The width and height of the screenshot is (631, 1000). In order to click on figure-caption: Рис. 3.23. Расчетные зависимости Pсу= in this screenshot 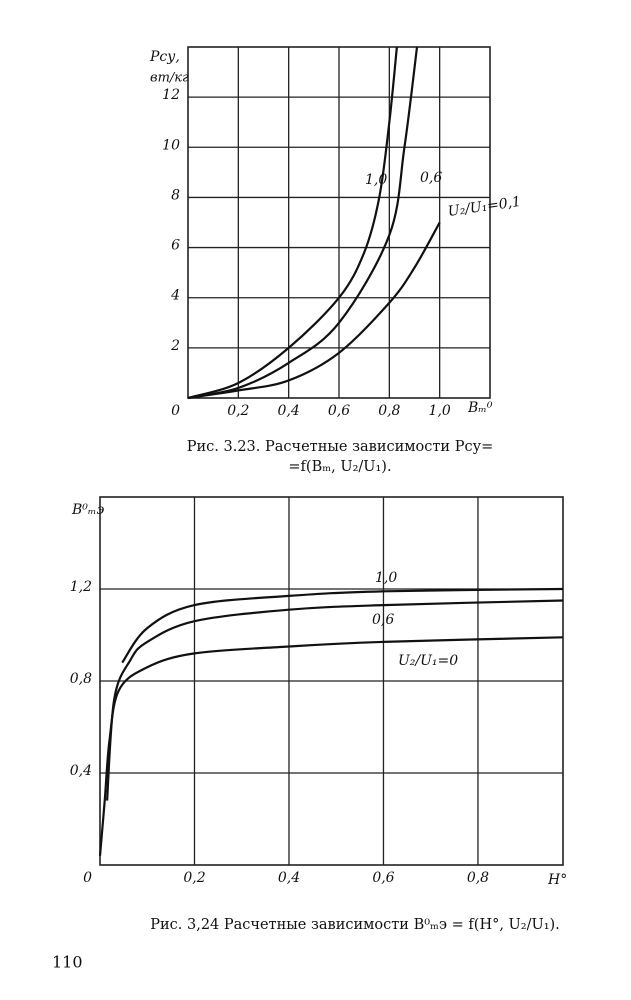, I will do `click(340, 447)`.